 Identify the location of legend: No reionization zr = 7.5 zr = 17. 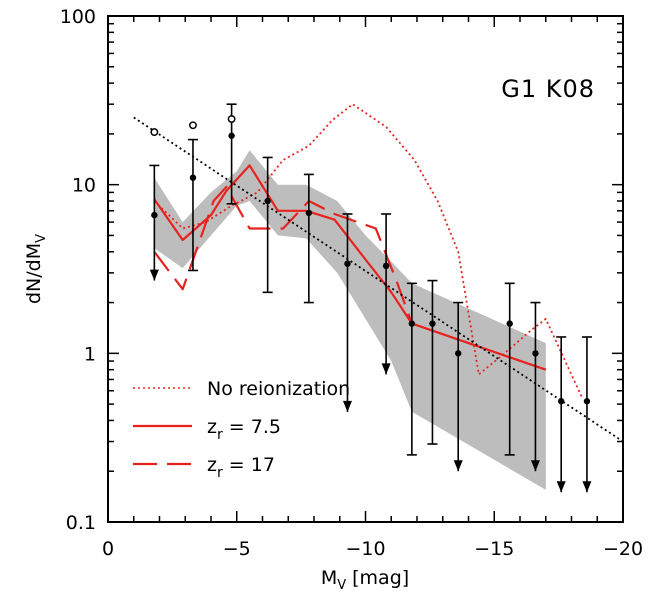
(241, 429).